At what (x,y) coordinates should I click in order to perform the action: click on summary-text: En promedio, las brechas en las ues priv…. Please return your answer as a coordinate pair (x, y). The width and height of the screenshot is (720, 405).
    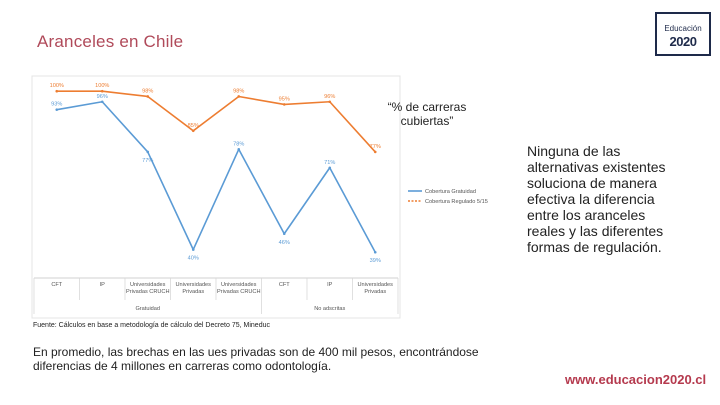
    Looking at the image, I should click on (256, 359).